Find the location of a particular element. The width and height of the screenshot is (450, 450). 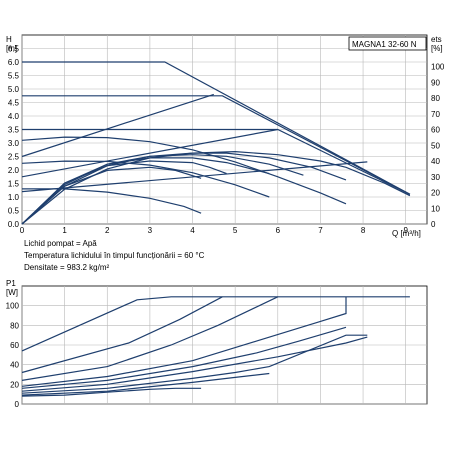

chart-title: MAGNA1 32-60 N is located at coordinates (384, 44).